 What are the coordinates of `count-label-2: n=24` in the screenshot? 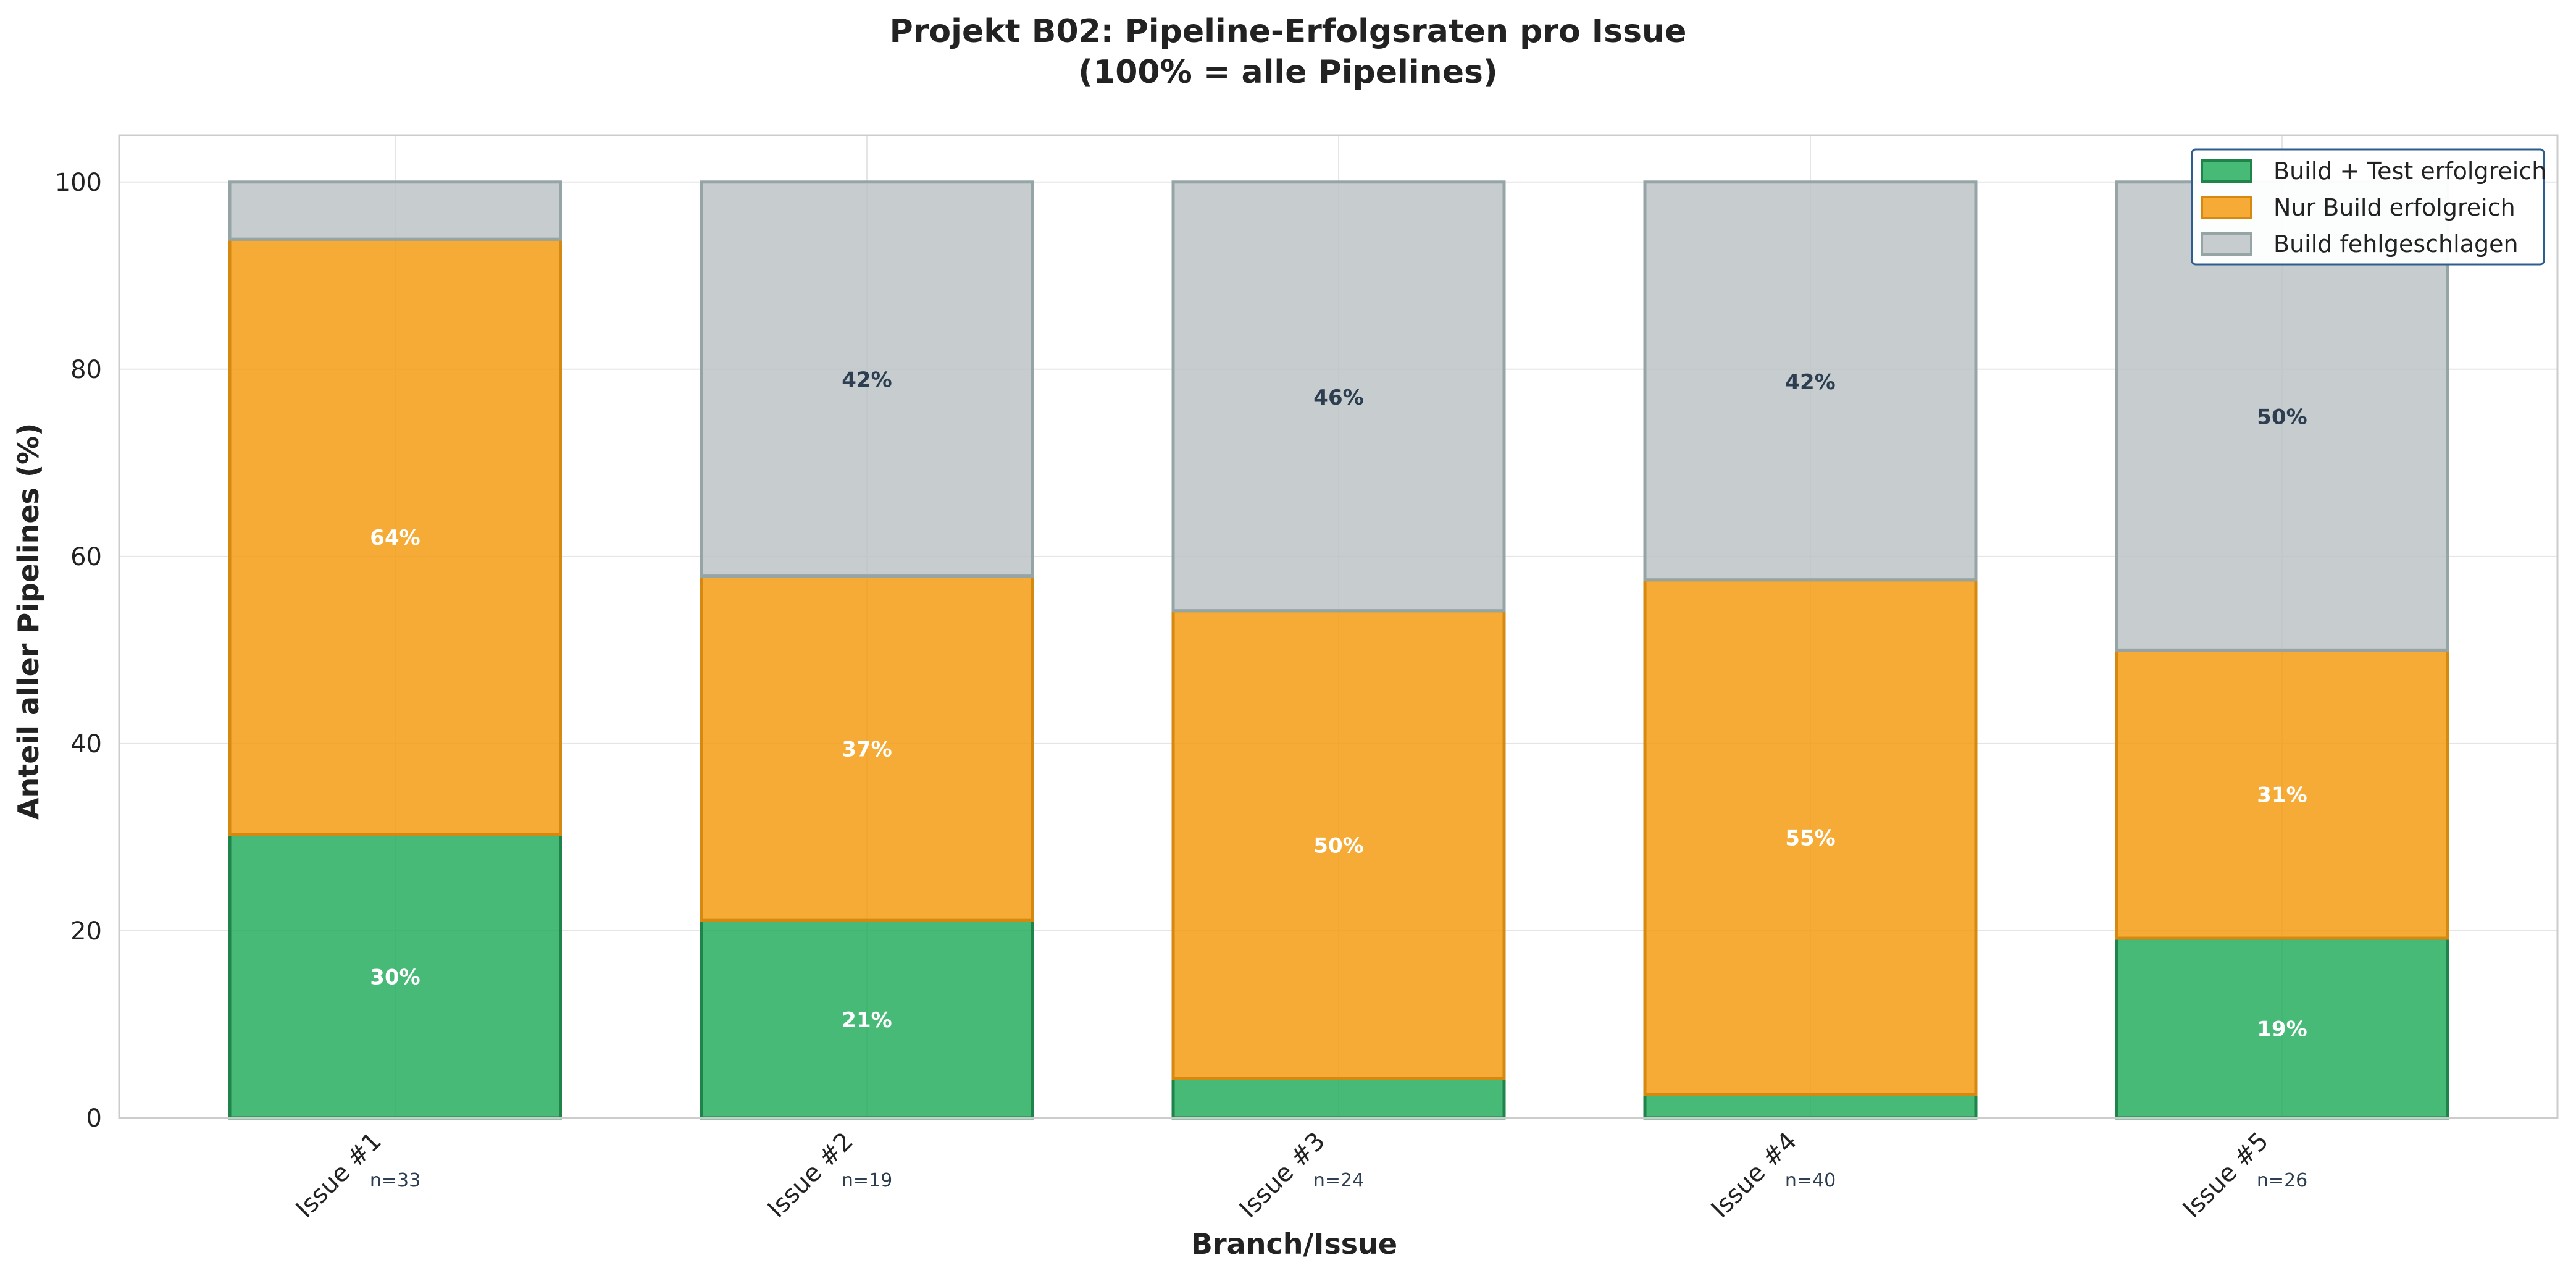 It's located at (1338, 1180).